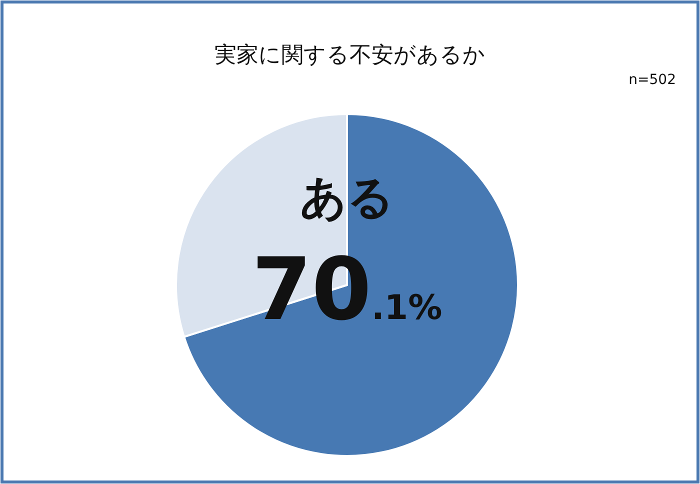 The width and height of the screenshot is (700, 484). What do you see at coordinates (652, 80) in the screenshot?
I see `text: n=502` at bounding box center [652, 80].